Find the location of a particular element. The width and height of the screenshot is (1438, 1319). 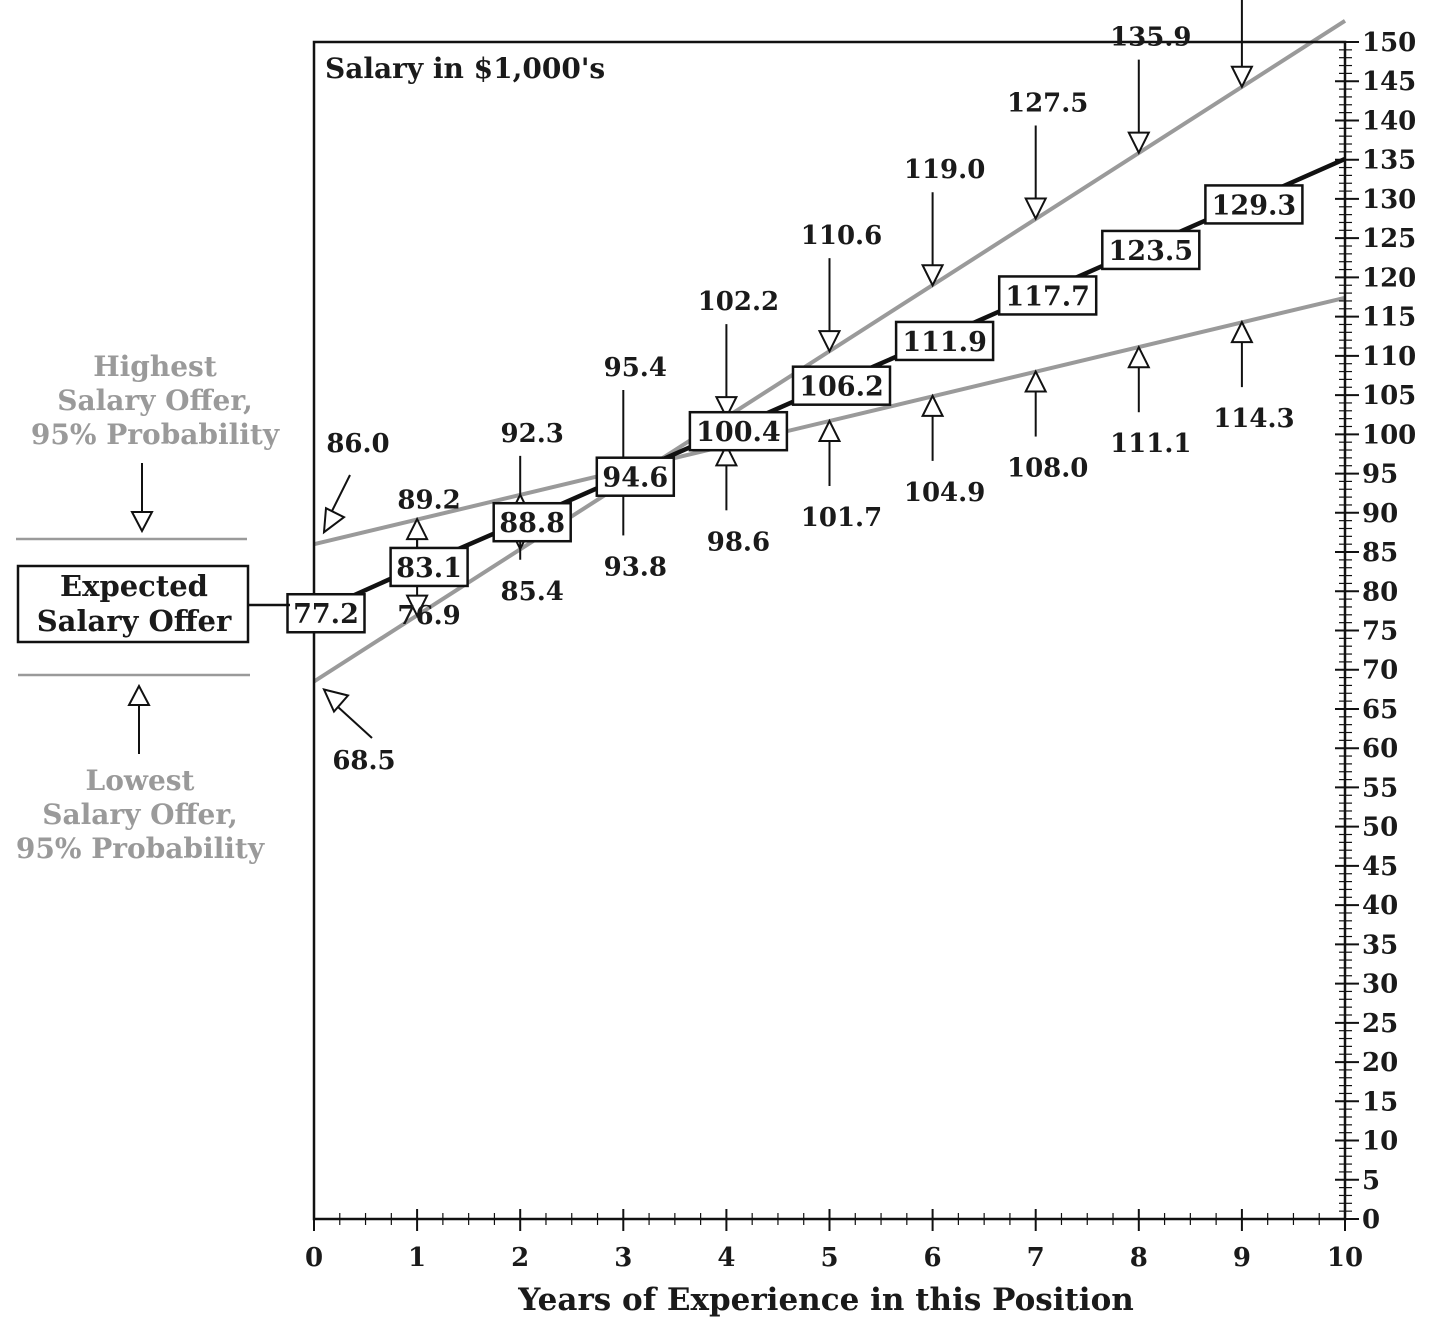

upper-value-label: 89.2 is located at coordinates (428, 501).